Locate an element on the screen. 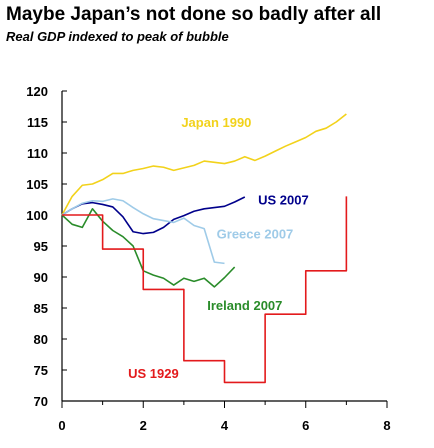 This screenshot has height=448, width=434. y-tick-label: 115 is located at coordinates (37, 122).